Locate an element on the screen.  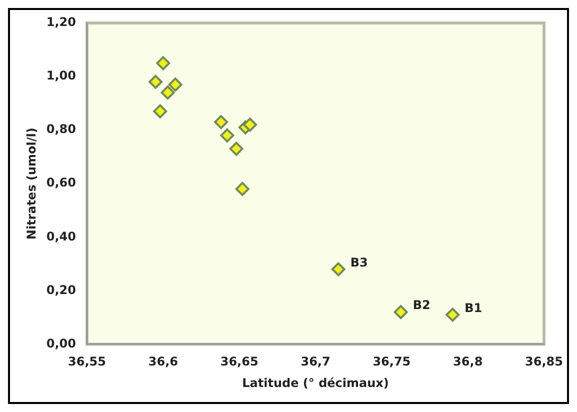
y-tick-label: 0,80 is located at coordinates (61, 129).